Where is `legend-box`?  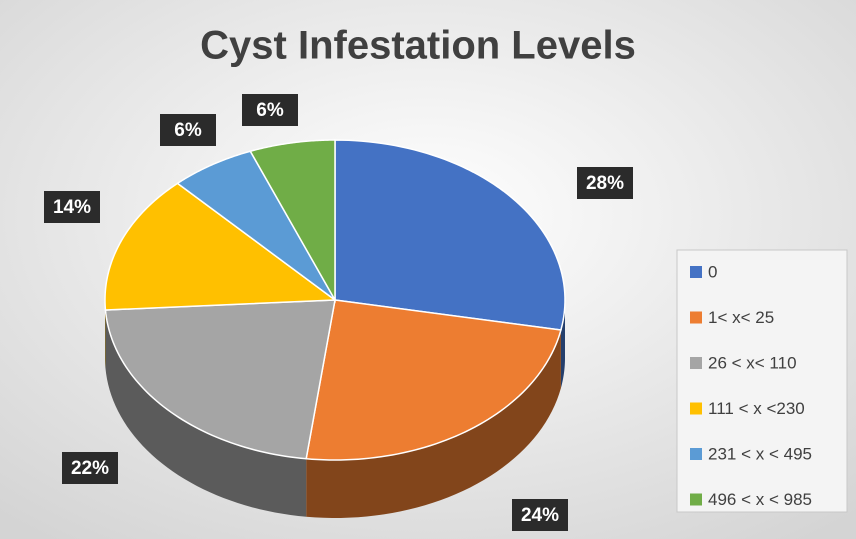
legend-box is located at coordinates (762, 381).